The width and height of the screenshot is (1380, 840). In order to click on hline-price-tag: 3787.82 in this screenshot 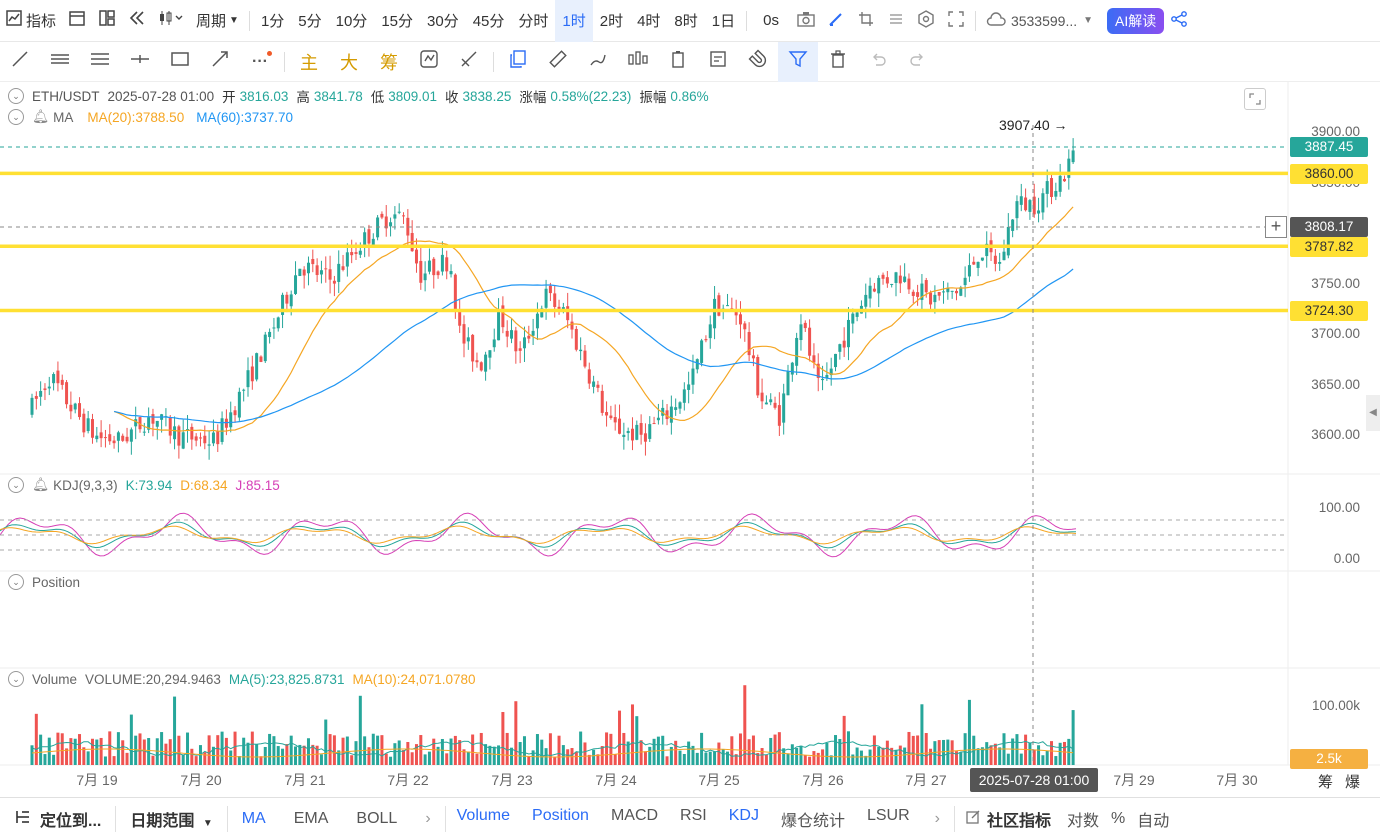, I will do `click(1329, 247)`.